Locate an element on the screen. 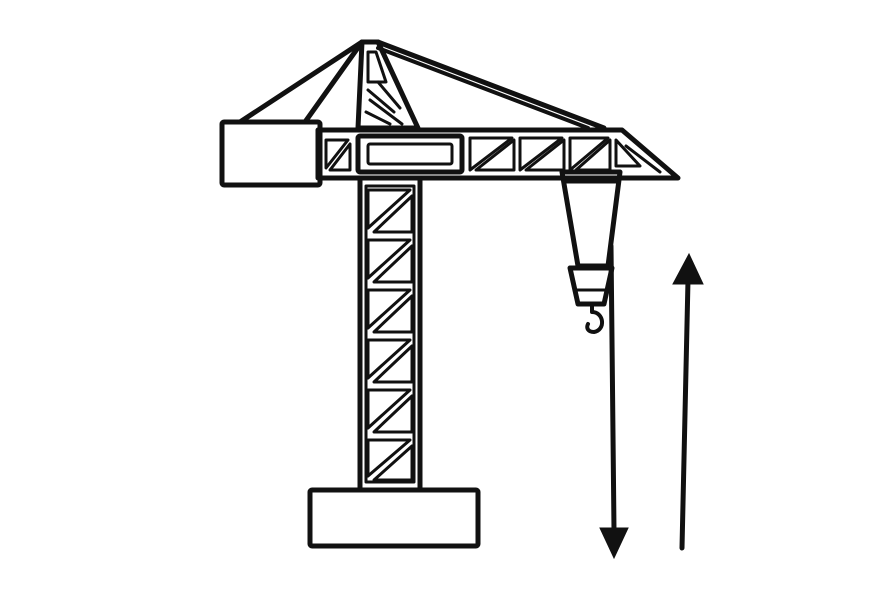 This screenshot has width=874, height=600. counterweight is located at coordinates (271, 153).